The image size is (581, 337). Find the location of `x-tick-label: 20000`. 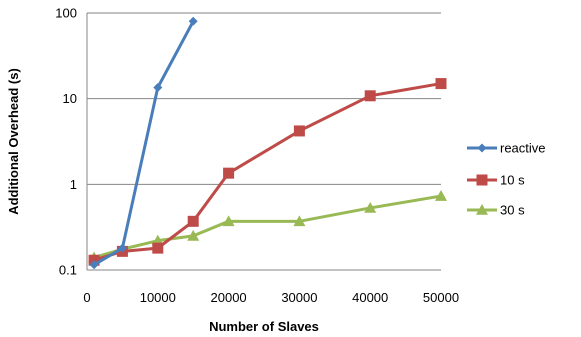

x-tick-label: 20000 is located at coordinates (229, 297).